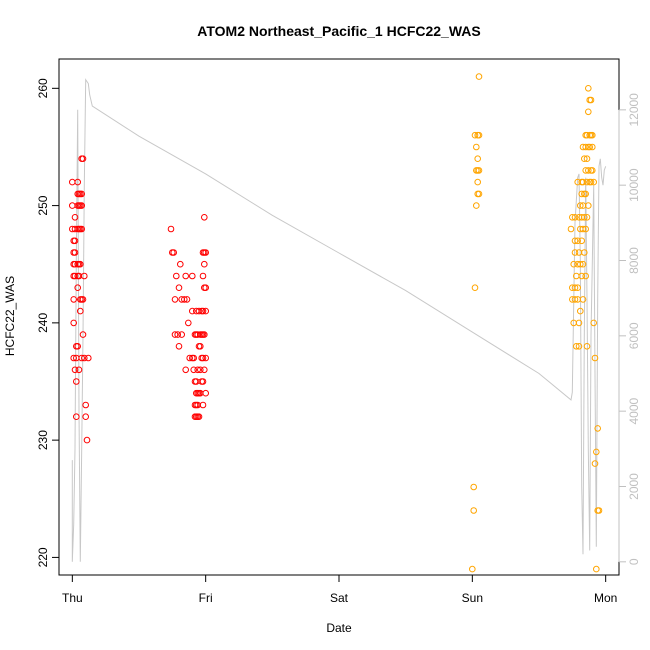 The image size is (650, 650). What do you see at coordinates (43, 88) in the screenshot?
I see `y-tick-label-260: 260` at bounding box center [43, 88].